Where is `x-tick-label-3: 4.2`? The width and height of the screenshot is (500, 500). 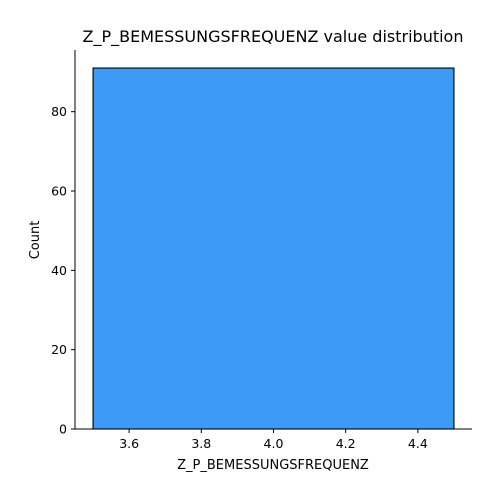
x-tick-label-3: 4.2 is located at coordinates (346, 443).